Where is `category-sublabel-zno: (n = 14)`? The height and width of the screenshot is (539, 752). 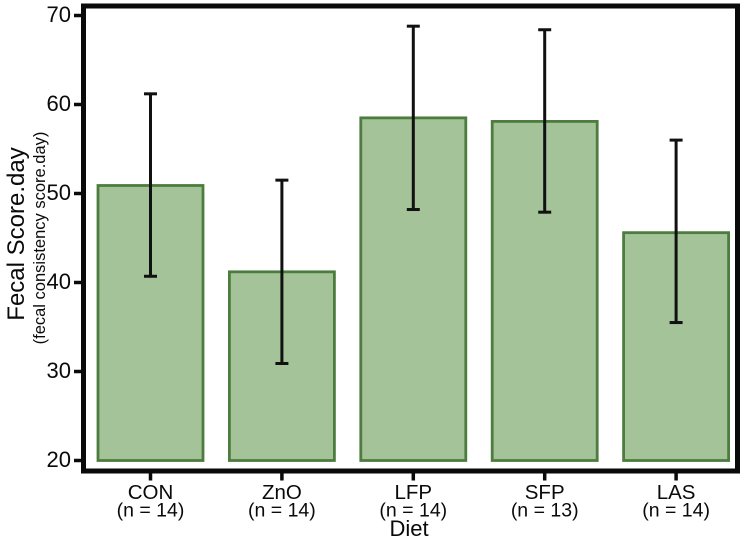
category-sublabel-zno: (n = 14) is located at coordinates (282, 511).